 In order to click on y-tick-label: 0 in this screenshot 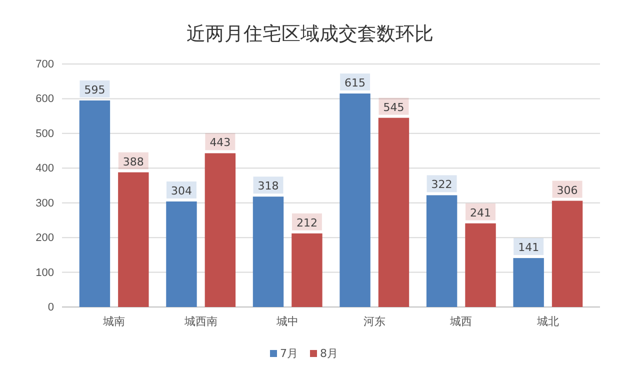, I will do `click(51, 308)`.